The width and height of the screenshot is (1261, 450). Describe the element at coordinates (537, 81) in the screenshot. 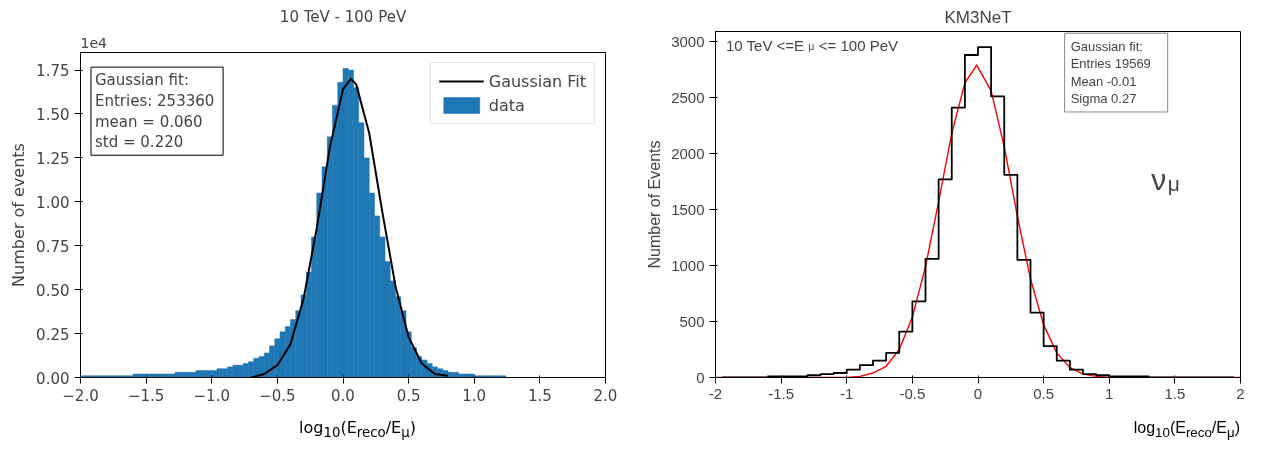

I see `legend-label: Gaussian Fit` at that location.